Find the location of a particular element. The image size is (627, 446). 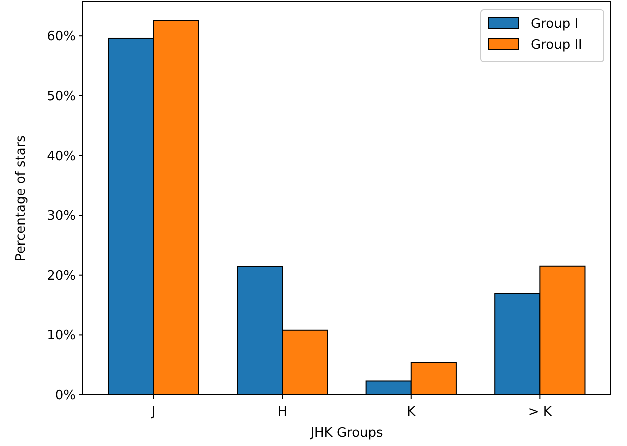

x-tick-label: H is located at coordinates (283, 412).